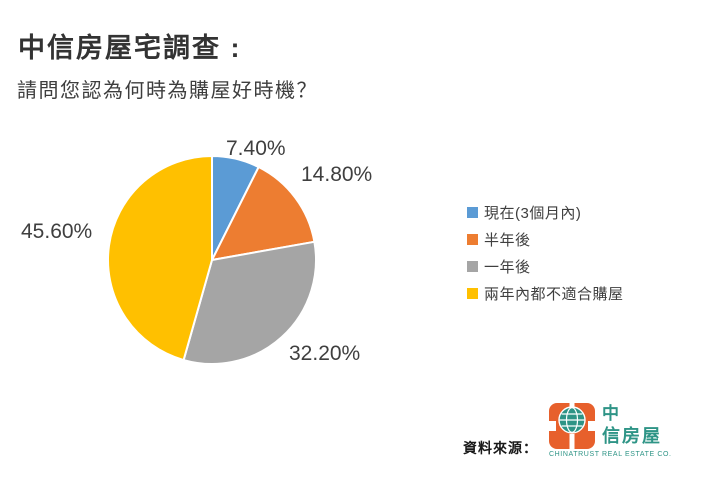 The width and height of the screenshot is (701, 477). Describe the element at coordinates (130, 48) in the screenshot. I see `page-title: 中信房屋宅調查 :` at that location.